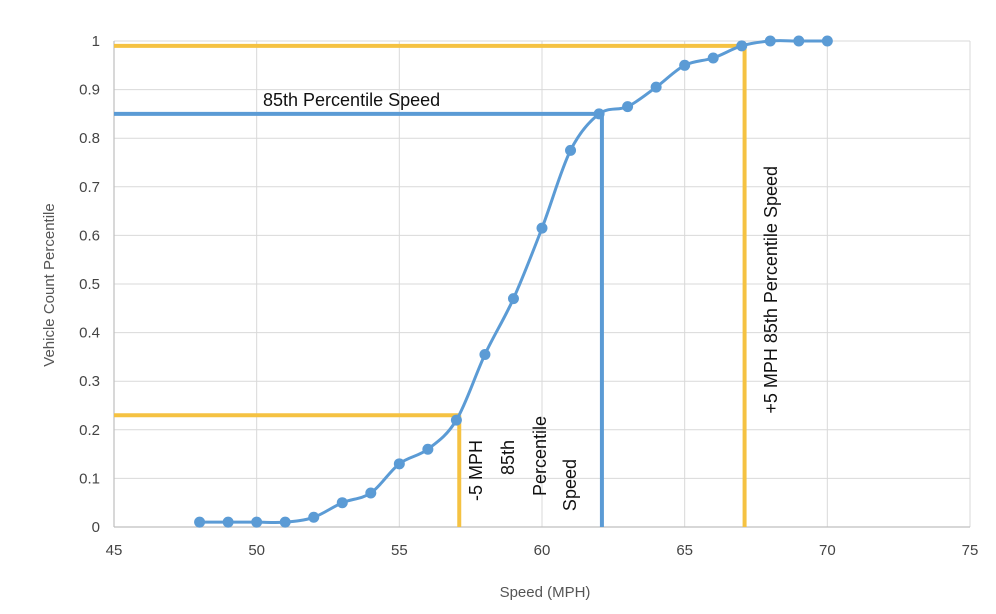 This screenshot has width=996, height=614. I want to click on p85-horizontal-label: 85th Percentile Speed, so click(351, 100).